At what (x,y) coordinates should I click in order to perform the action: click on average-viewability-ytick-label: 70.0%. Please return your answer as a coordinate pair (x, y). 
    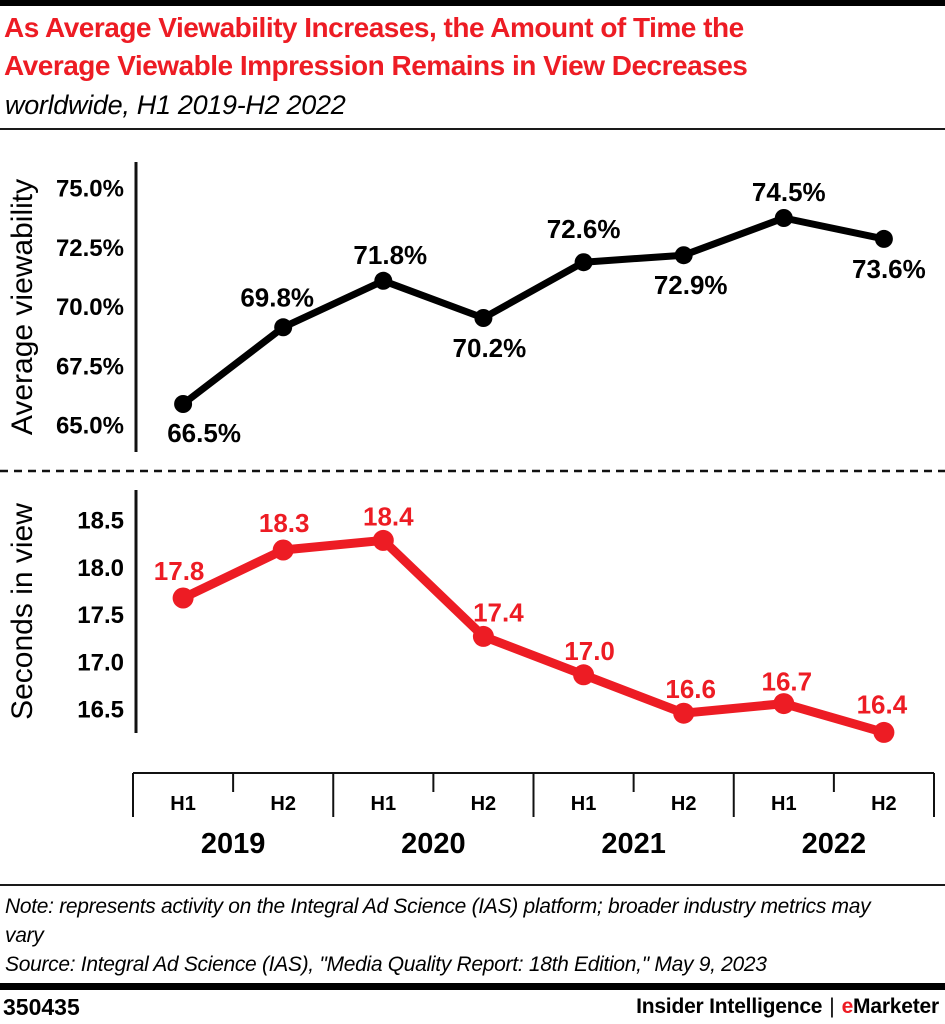
    Looking at the image, I should click on (90, 307).